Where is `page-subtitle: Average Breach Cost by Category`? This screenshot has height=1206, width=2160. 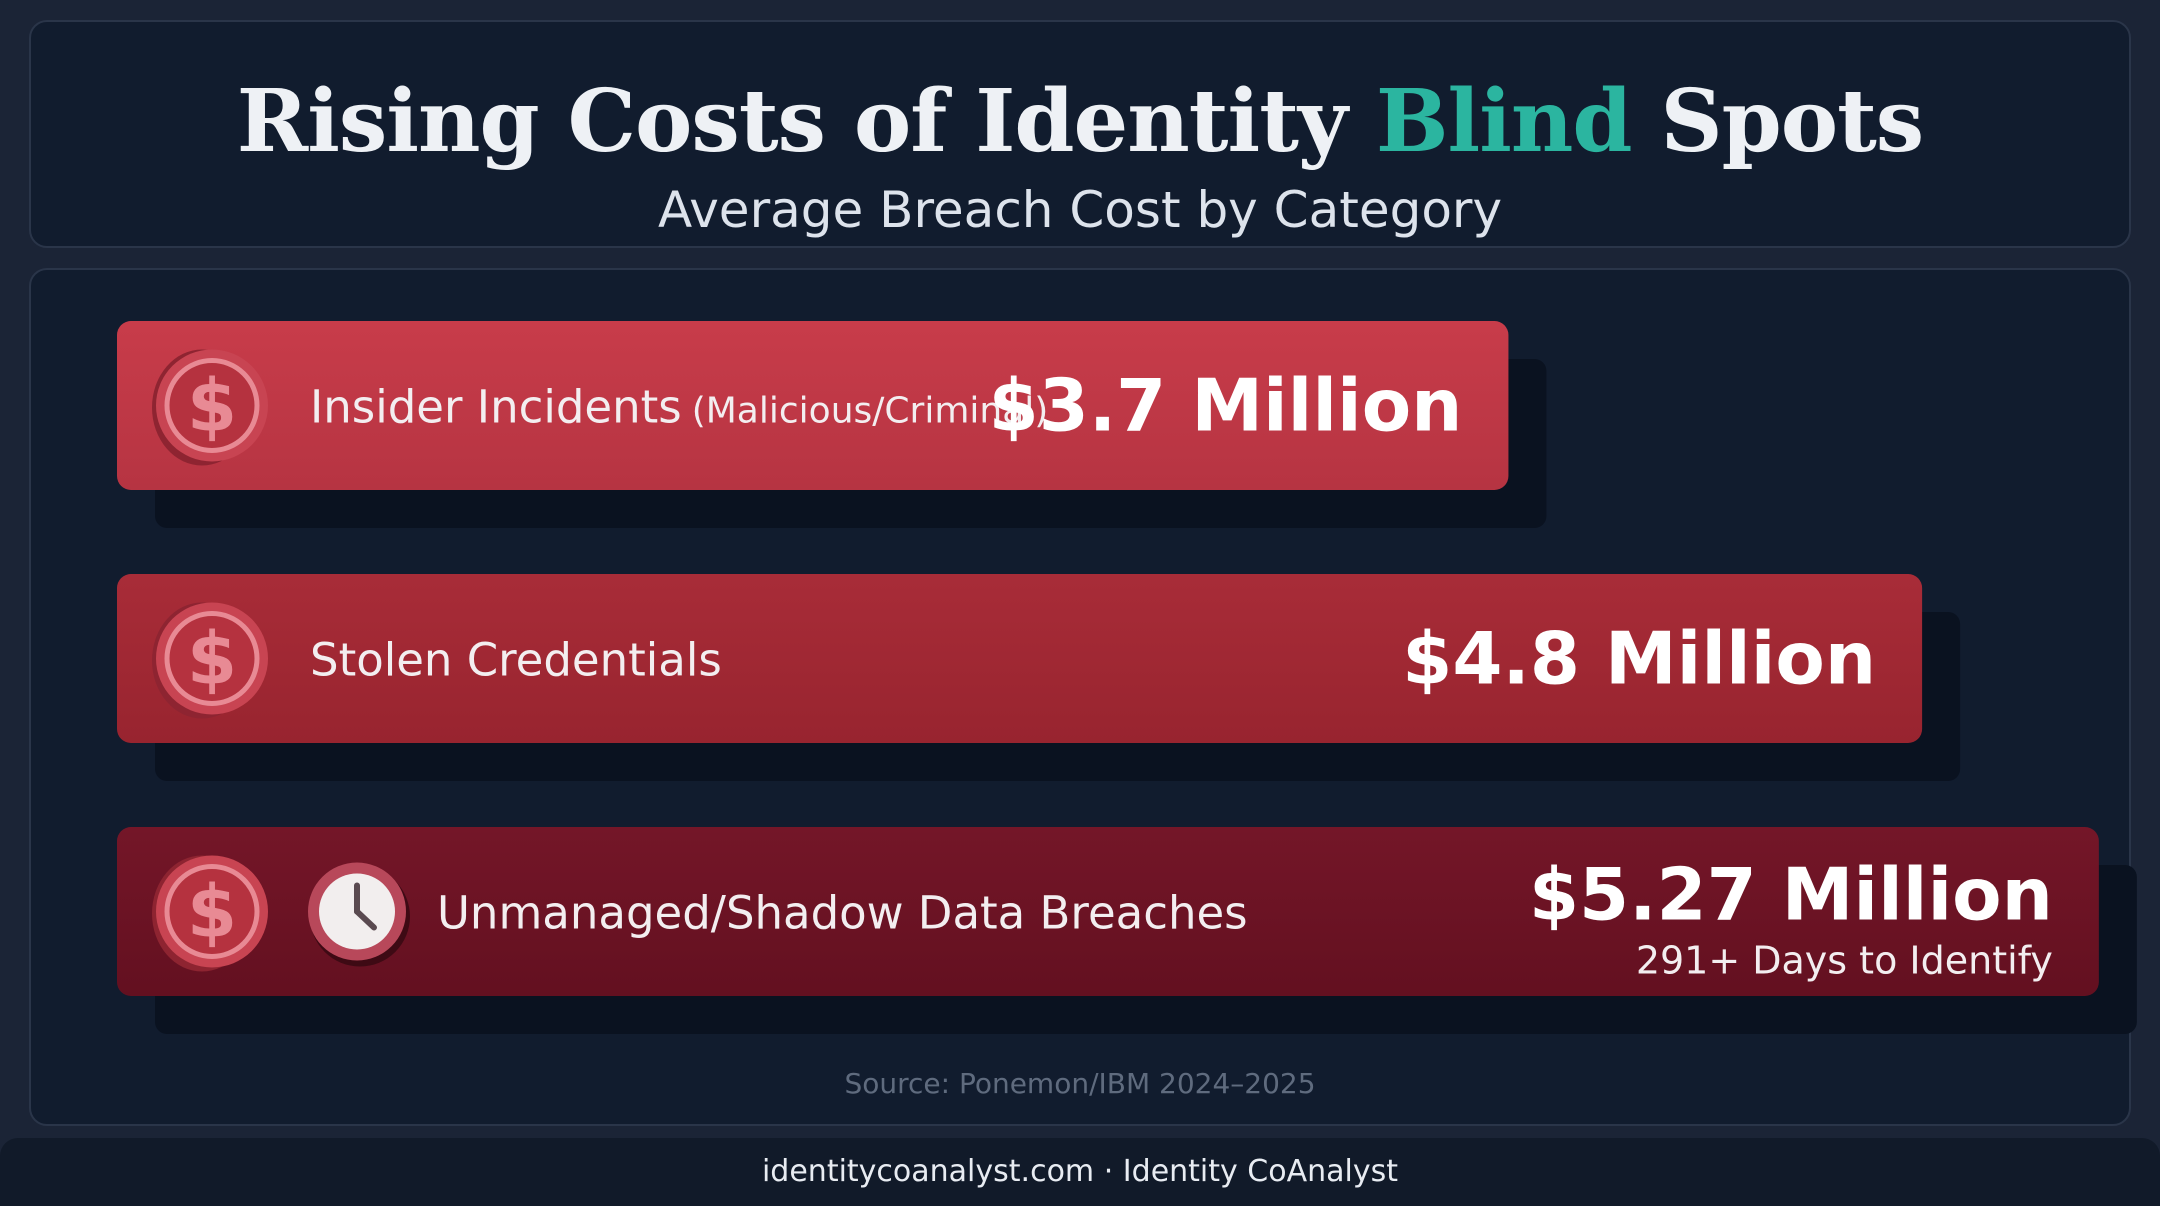 page-subtitle: Average Breach Cost by Category is located at coordinates (1080, 210).